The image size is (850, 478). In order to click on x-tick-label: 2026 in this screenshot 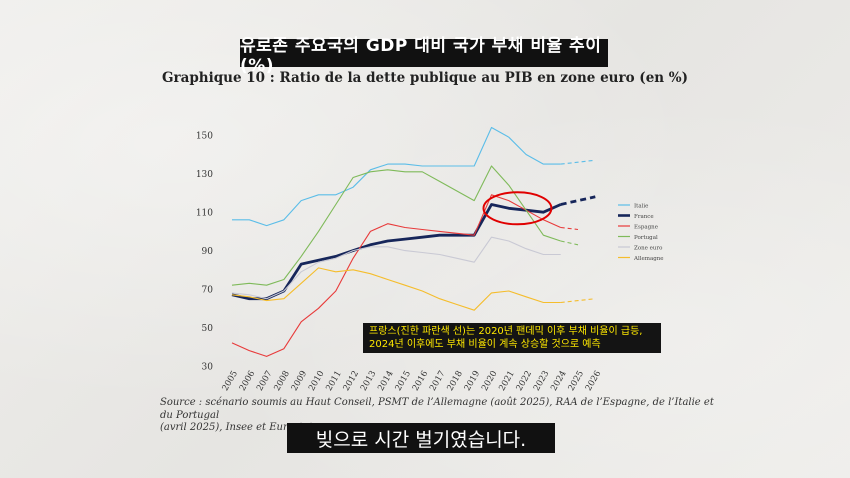, I will do `click(593, 381)`.